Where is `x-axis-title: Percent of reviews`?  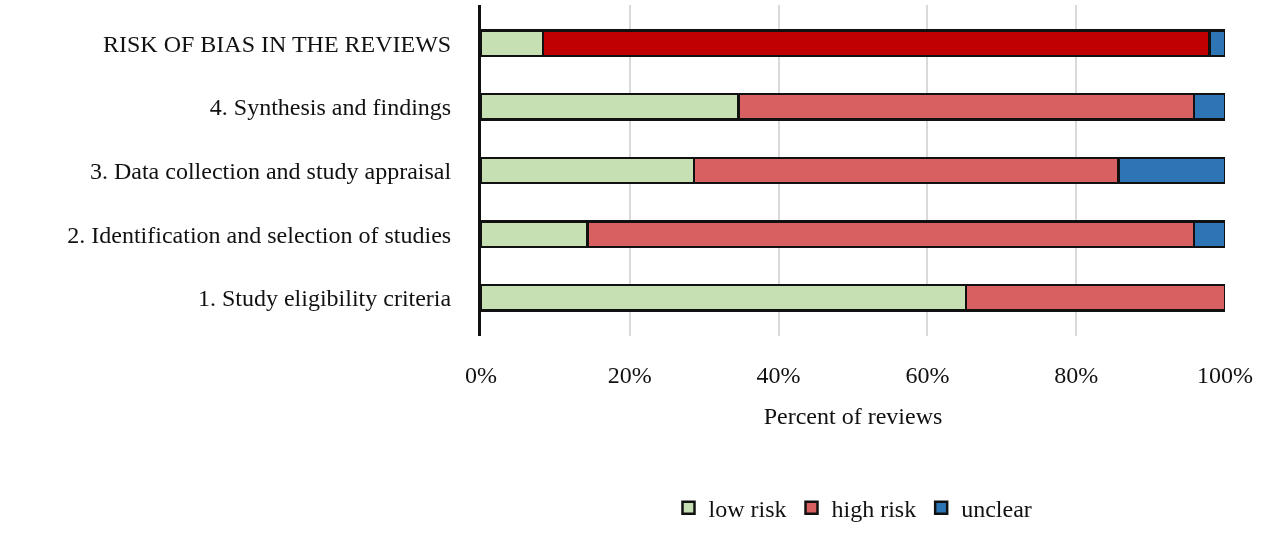 x-axis-title: Percent of reviews is located at coordinates (853, 416).